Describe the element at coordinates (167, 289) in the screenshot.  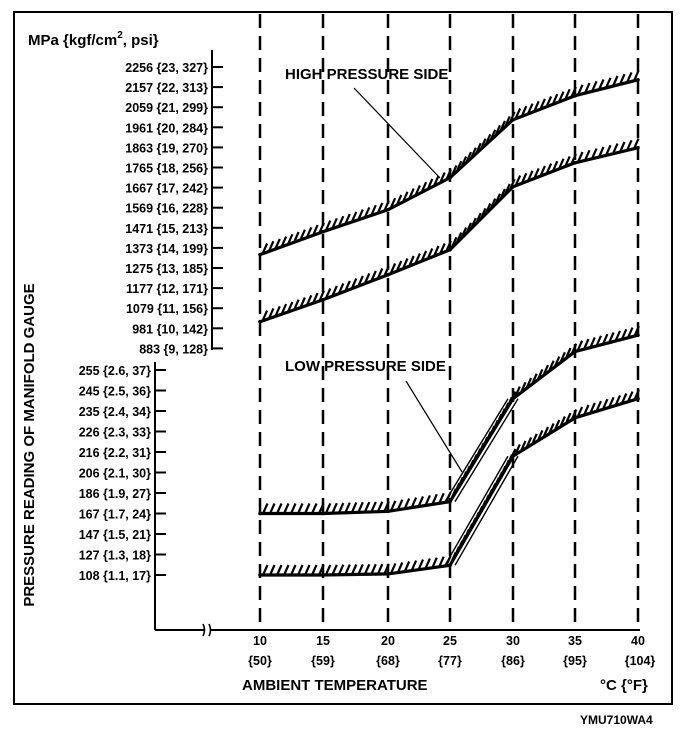
I see `high-y-tick-label: 1177 {12, 171}` at that location.